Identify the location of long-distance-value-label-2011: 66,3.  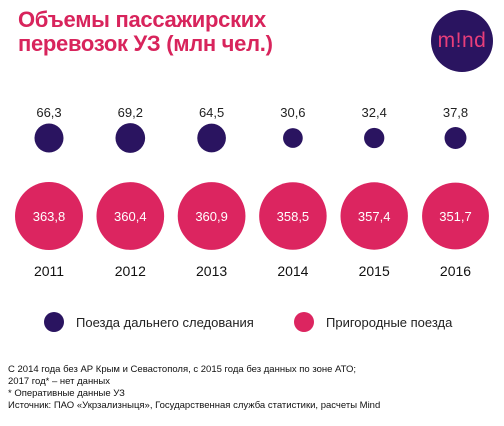
(48, 112).